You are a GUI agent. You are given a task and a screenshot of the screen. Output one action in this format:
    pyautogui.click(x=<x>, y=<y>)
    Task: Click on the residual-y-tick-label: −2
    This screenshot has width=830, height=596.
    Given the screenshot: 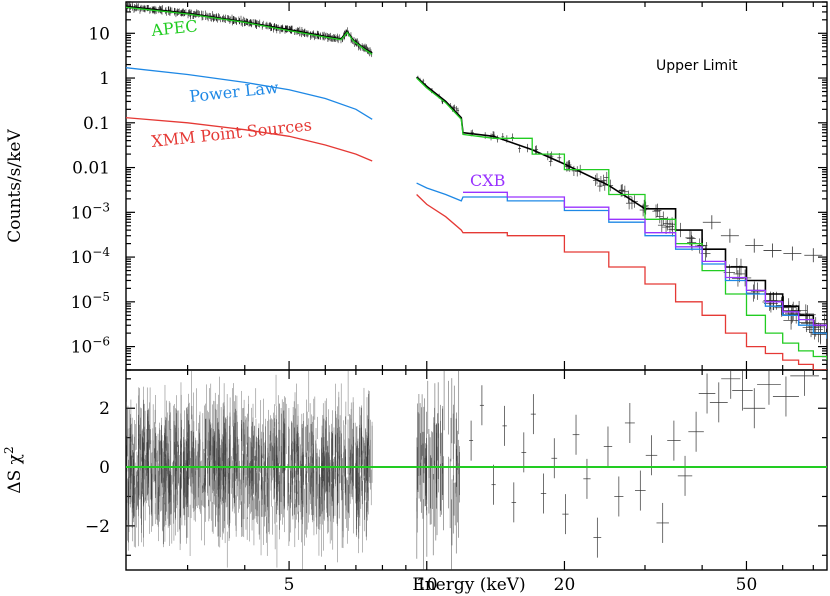 What is the action you would take?
    pyautogui.click(x=97, y=527)
    